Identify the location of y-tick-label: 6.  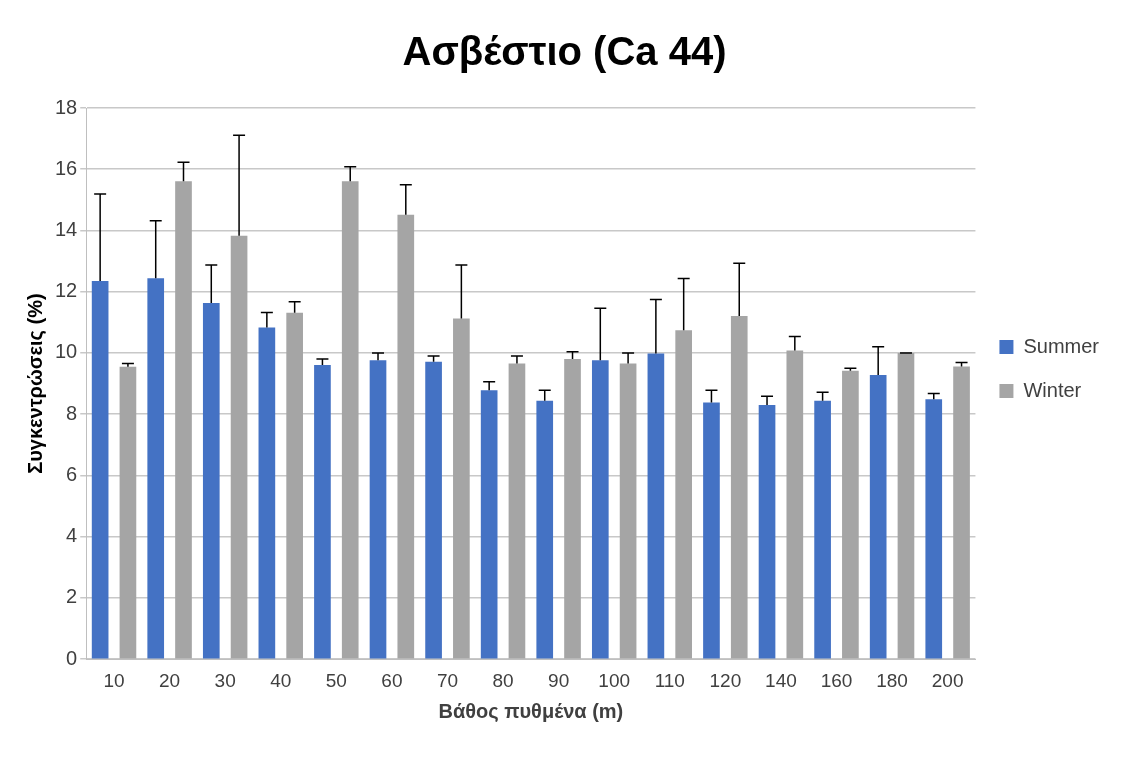
(72, 473).